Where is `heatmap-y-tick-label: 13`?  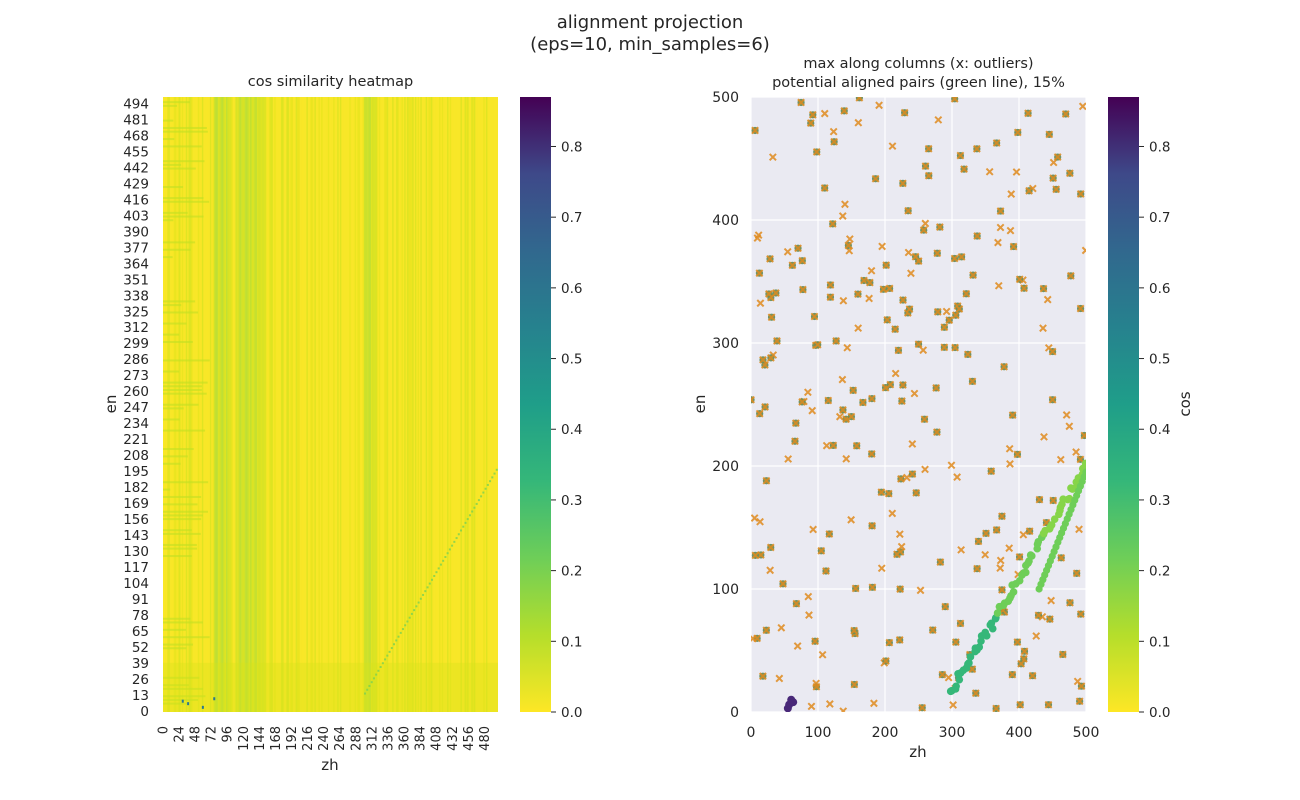 heatmap-y-tick-label: 13 is located at coordinates (140, 696).